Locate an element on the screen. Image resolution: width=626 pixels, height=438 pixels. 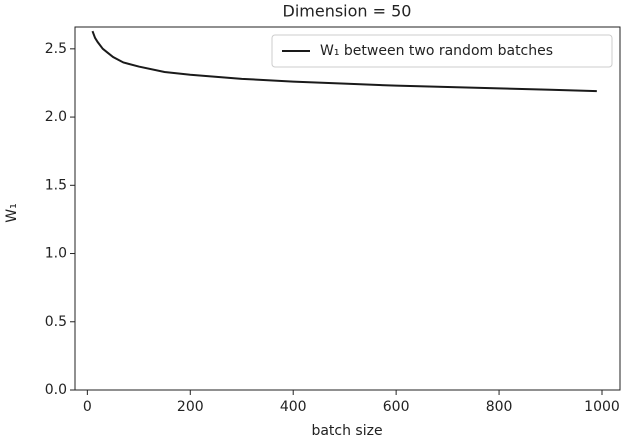
x-tick-label: 0 is located at coordinates (87, 407).